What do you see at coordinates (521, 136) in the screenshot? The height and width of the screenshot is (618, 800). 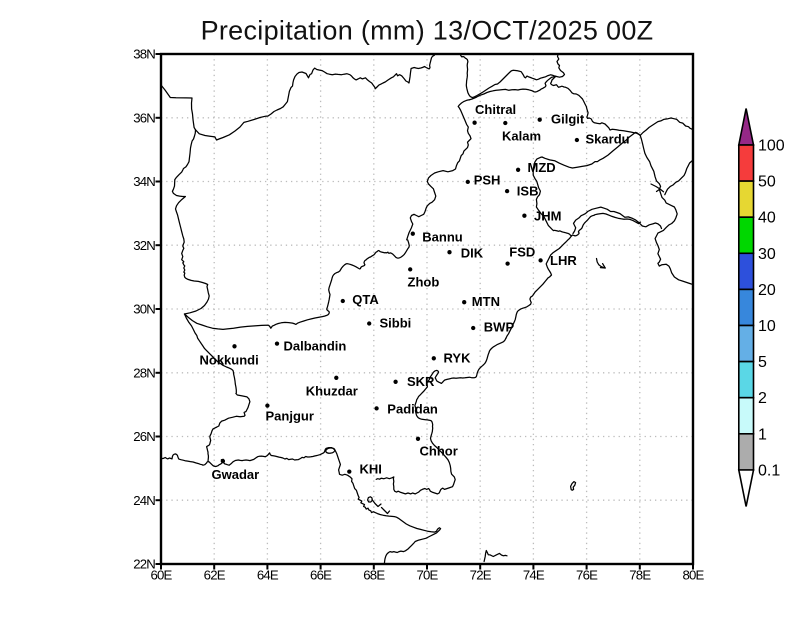 I see `svg-text: Kalam` at bounding box center [521, 136].